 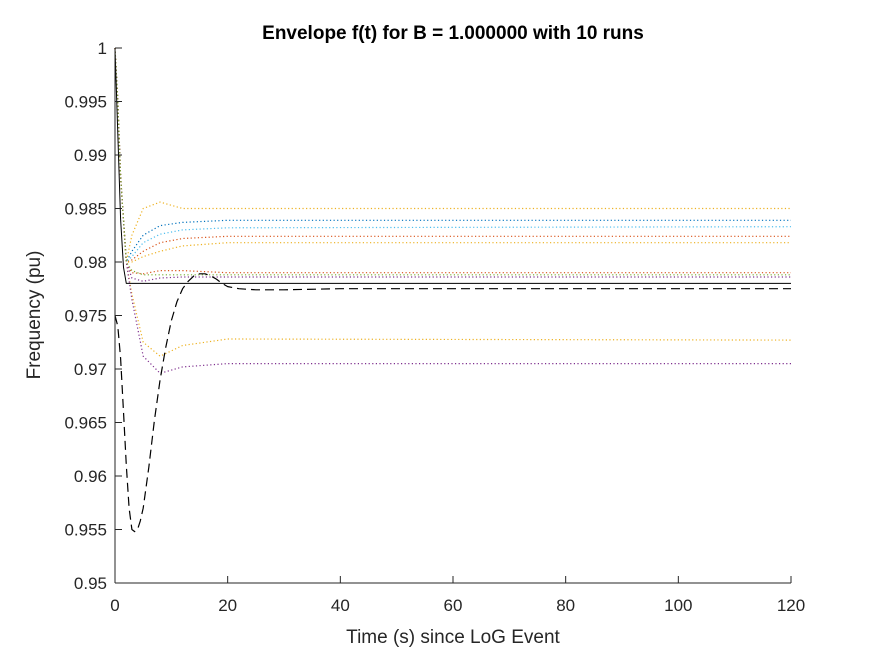 What do you see at coordinates (453, 605) in the screenshot?
I see `x-tick-label: 60` at bounding box center [453, 605].